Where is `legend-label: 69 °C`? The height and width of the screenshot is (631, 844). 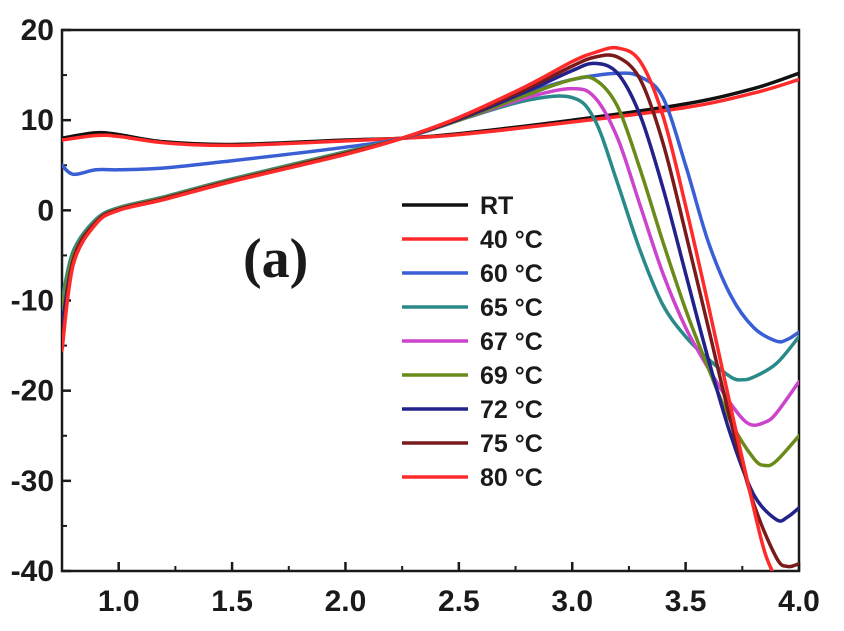
legend-label: 69 °C is located at coordinates (511, 376).